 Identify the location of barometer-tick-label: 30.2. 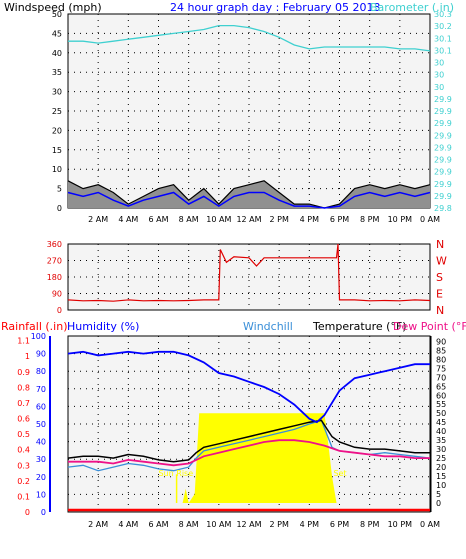
(443, 26).